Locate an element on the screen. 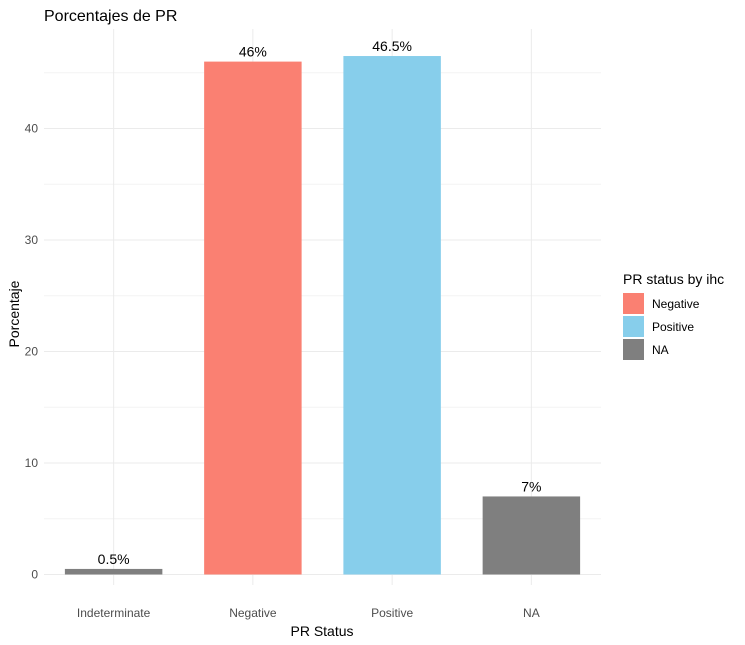 This screenshot has height=645, width=745. y-axis-ticks: 0 10 20 30 40 is located at coordinates (32, 352).